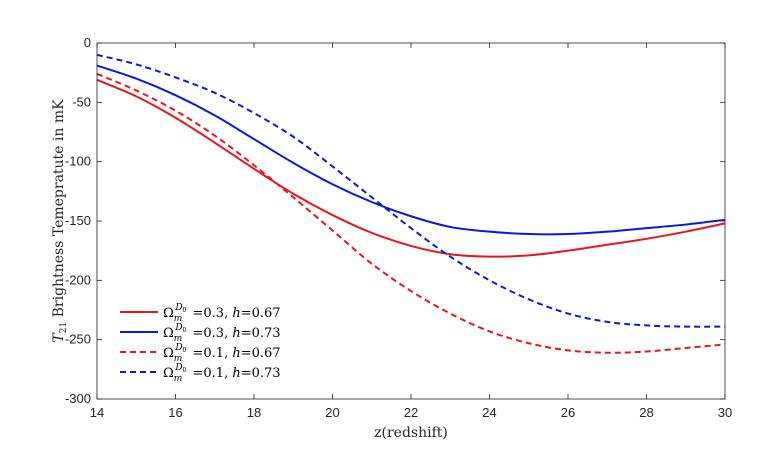  What do you see at coordinates (254, 412) in the screenshot?
I see `x-tick-label: 18` at bounding box center [254, 412].